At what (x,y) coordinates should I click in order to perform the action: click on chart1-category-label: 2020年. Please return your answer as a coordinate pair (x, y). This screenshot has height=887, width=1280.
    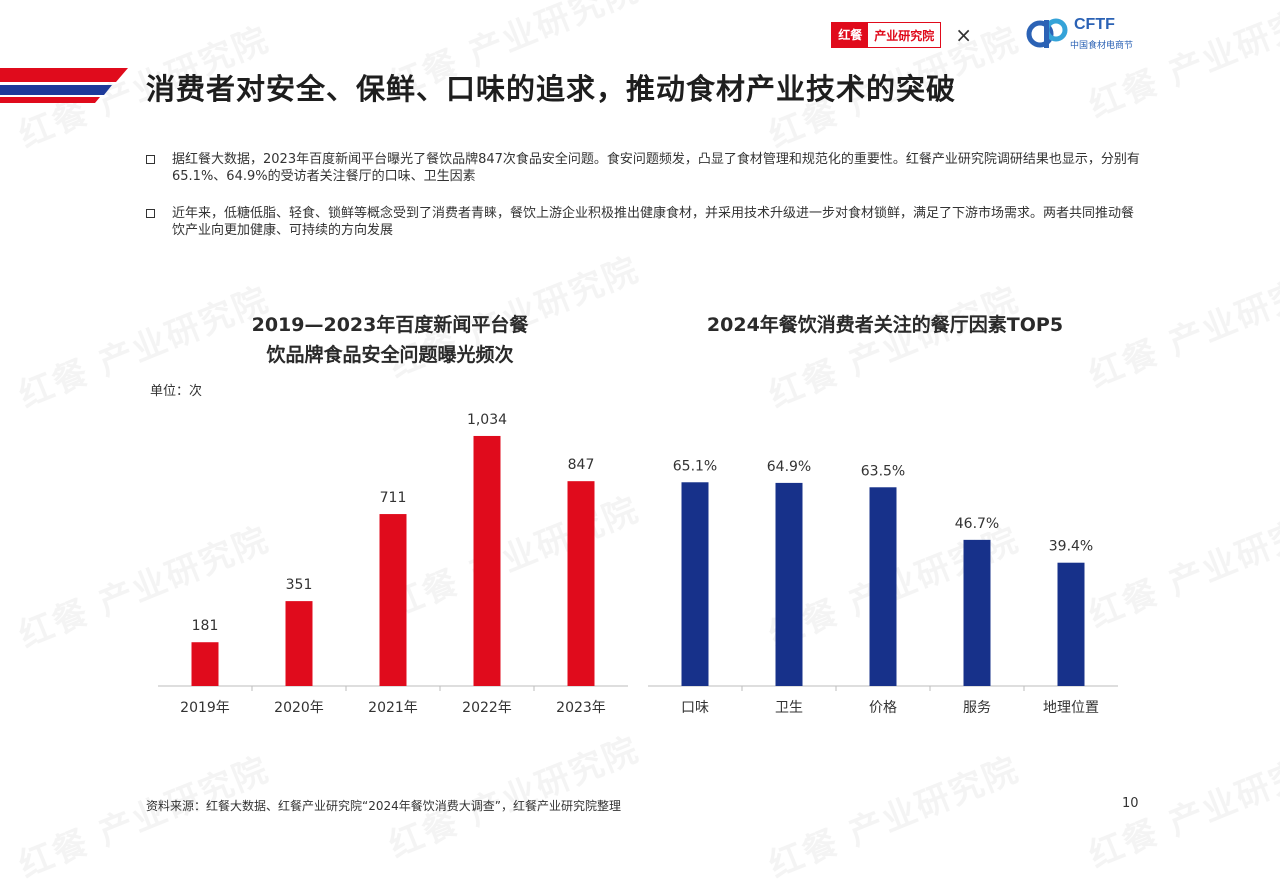
    Looking at the image, I should click on (299, 708).